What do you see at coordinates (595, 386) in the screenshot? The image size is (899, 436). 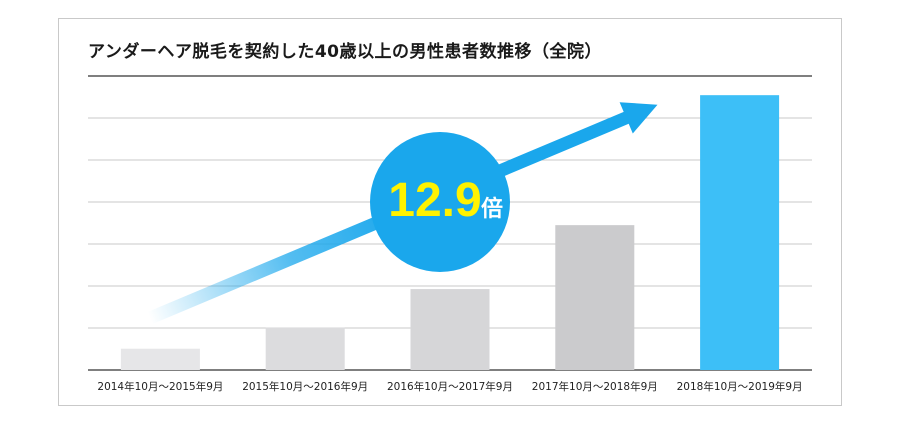 I see `x-tick-label: 2017年10月～2018年9月` at bounding box center [595, 386].